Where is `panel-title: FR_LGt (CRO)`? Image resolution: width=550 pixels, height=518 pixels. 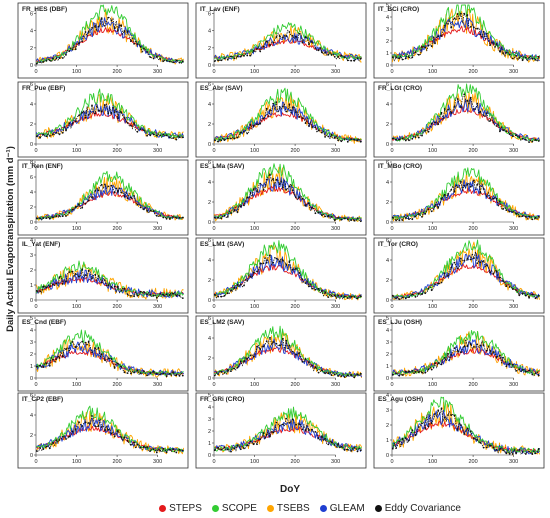 panel-title: FR_LGt (CRO) is located at coordinates (400, 88).